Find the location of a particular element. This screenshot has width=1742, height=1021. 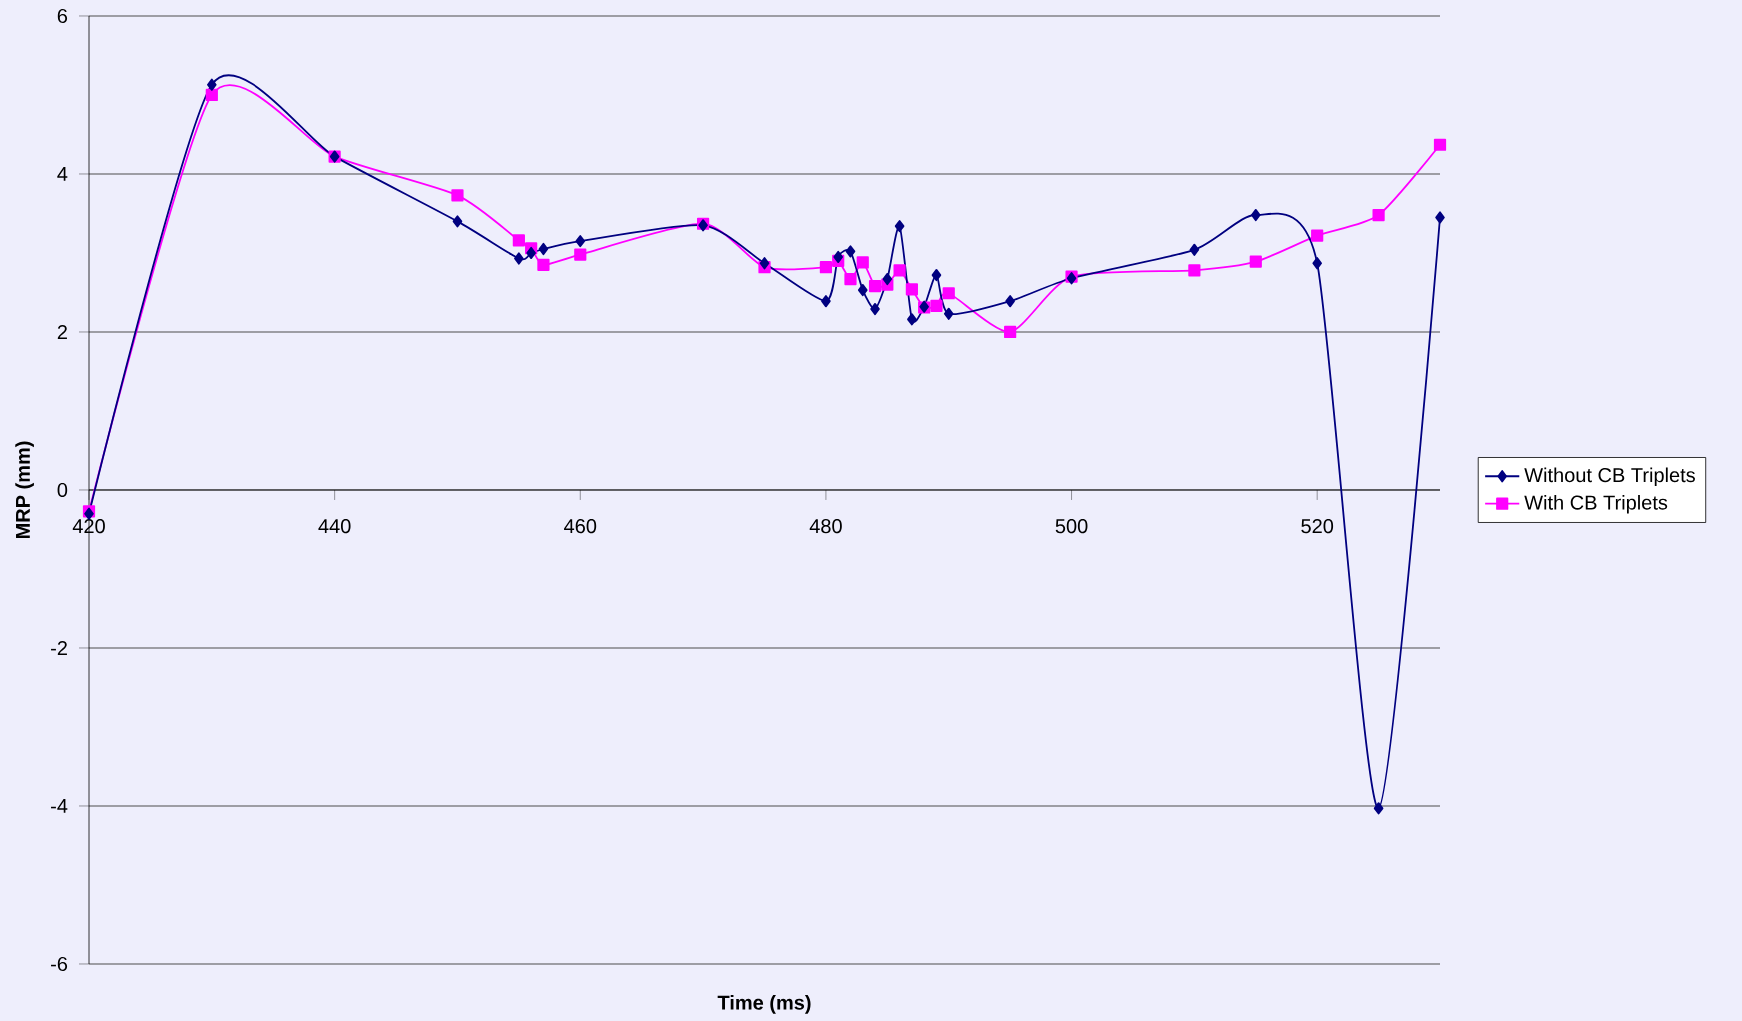

y-axis-title: MRP (mm) is located at coordinates (24, 490).